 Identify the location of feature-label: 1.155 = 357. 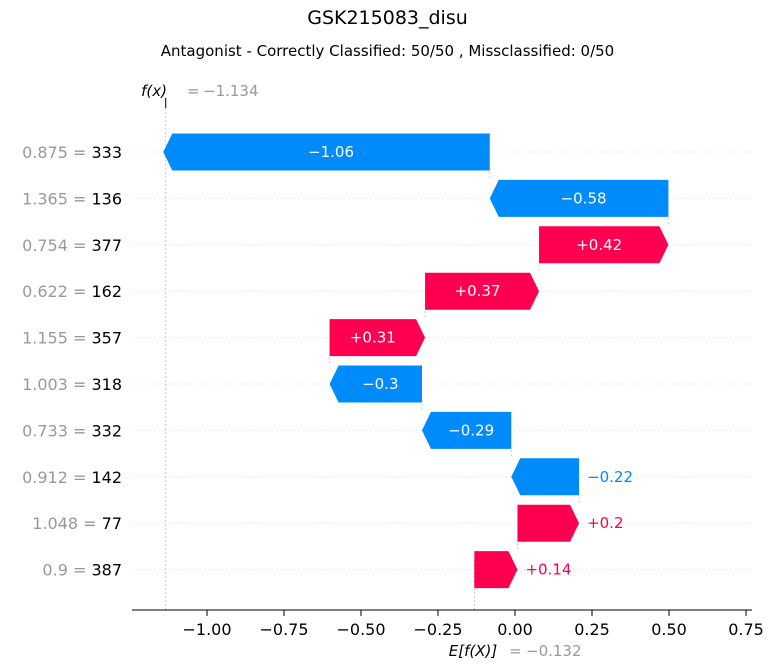
(72, 338).